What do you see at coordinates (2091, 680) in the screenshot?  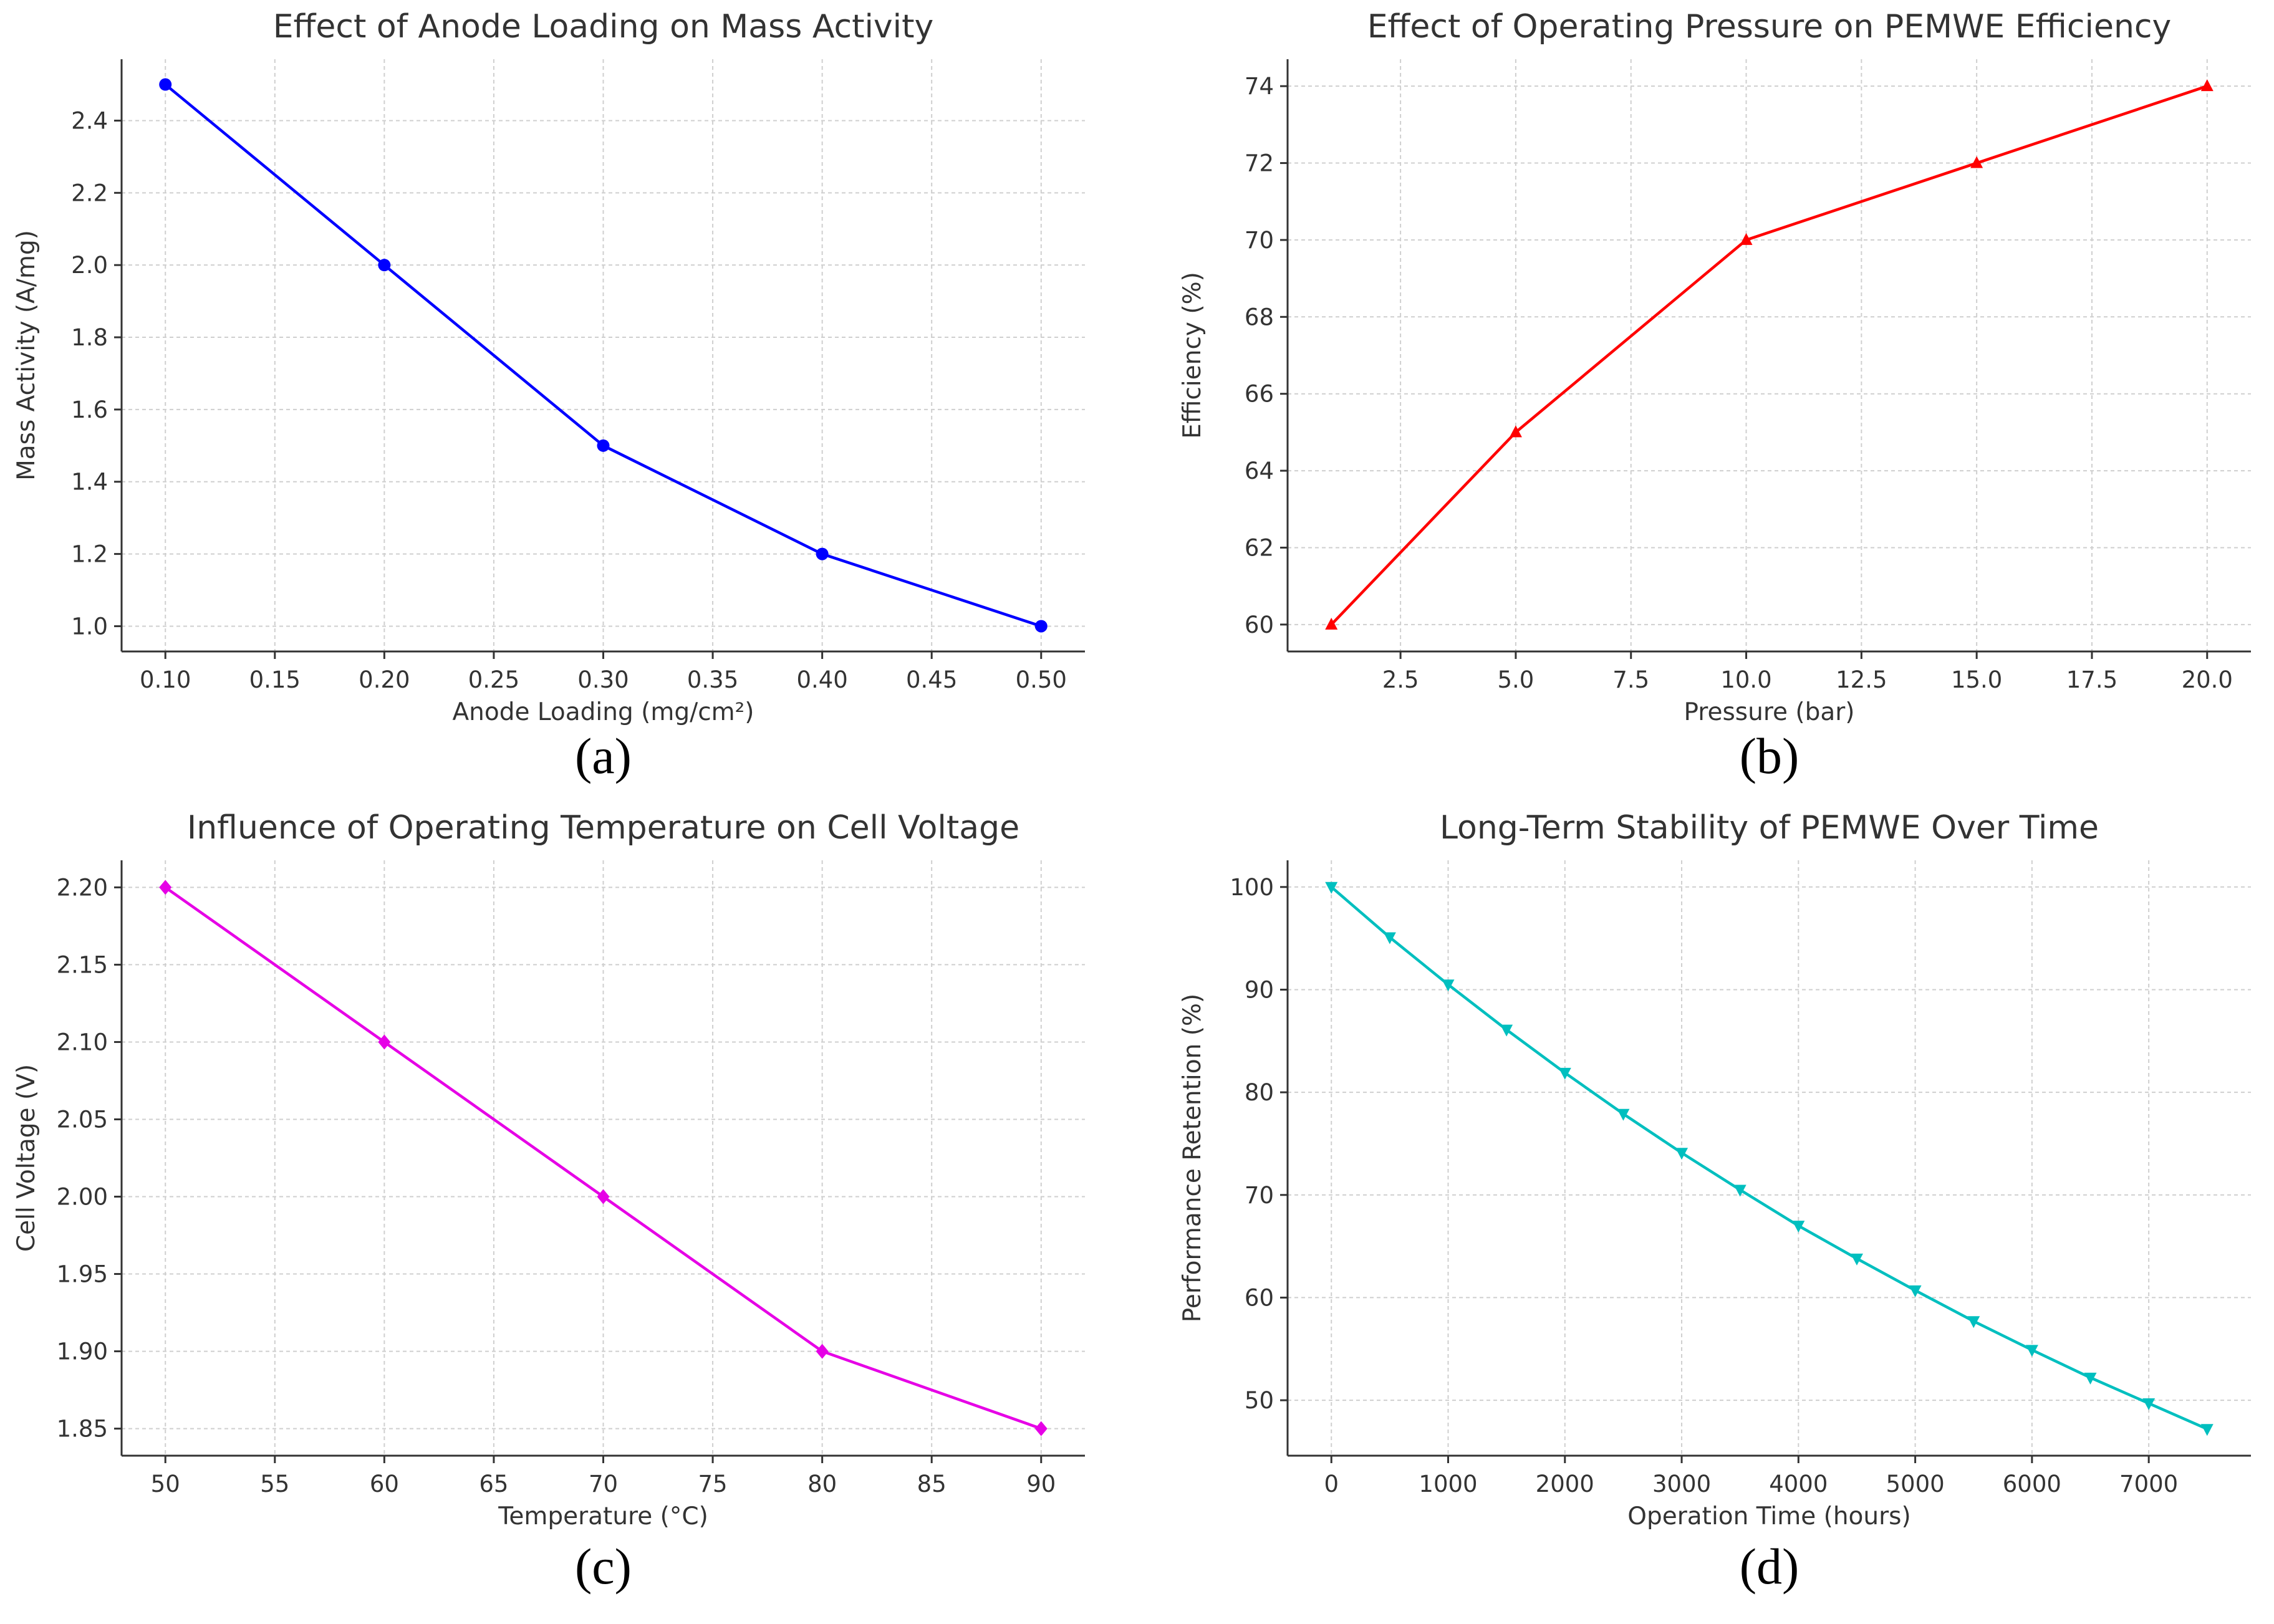 I see `x-tick-label: 17.5` at bounding box center [2091, 680].